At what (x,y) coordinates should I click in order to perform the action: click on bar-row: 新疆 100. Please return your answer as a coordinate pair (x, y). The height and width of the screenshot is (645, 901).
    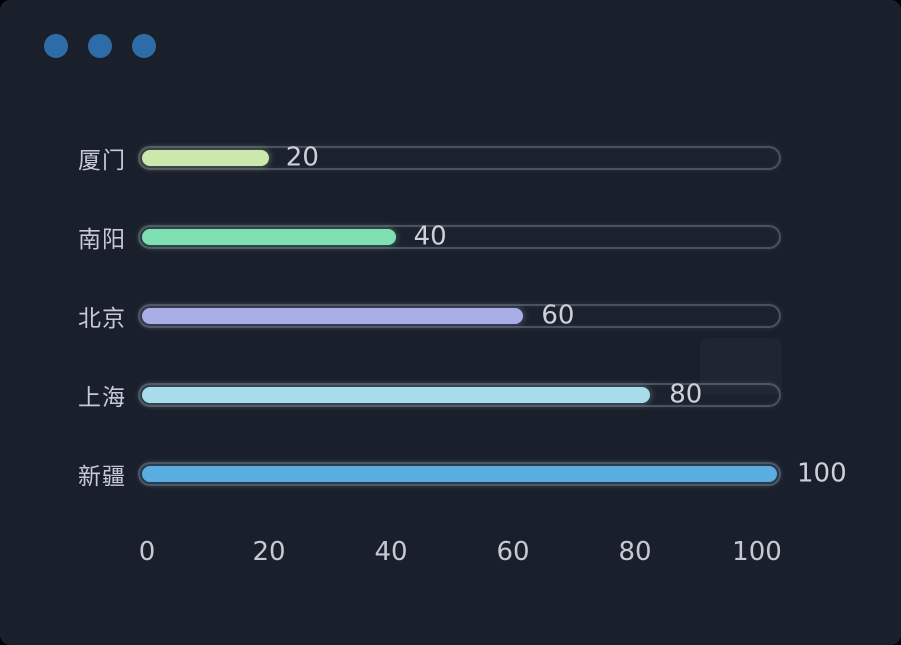
    Looking at the image, I should click on (455, 473).